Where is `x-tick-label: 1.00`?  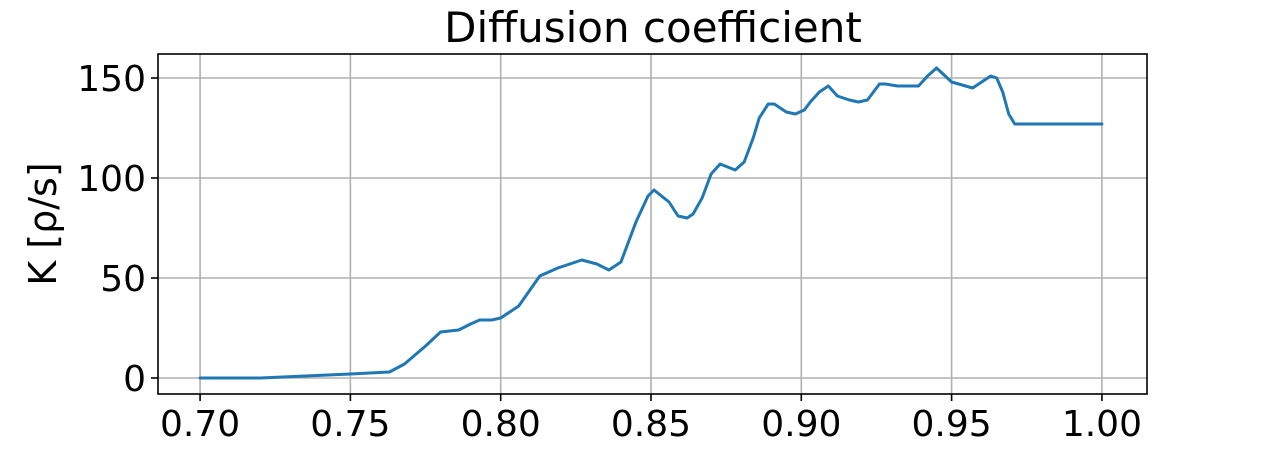
x-tick-label: 1.00 is located at coordinates (1102, 424).